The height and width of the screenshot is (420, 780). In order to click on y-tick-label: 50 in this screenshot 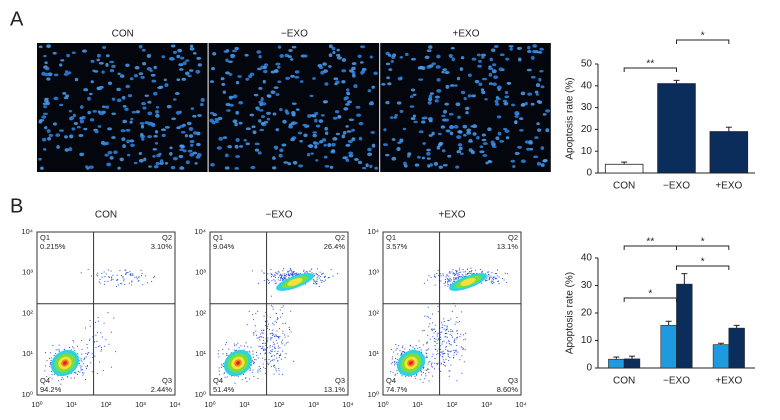, I will do `click(587, 64)`.